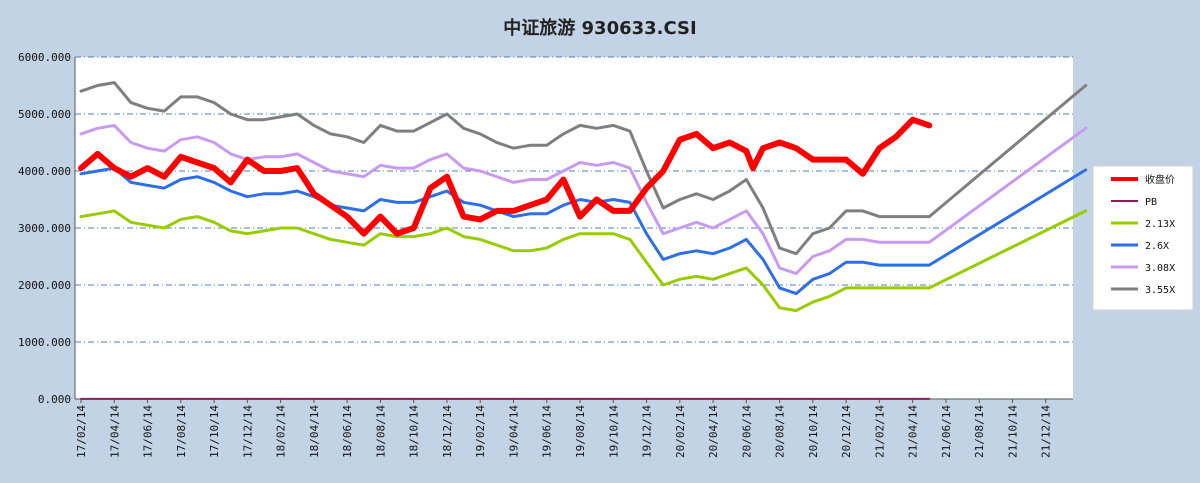 The width and height of the screenshot is (1200, 483). I want to click on x-tick-label: 17/02/14, so click(81, 431).